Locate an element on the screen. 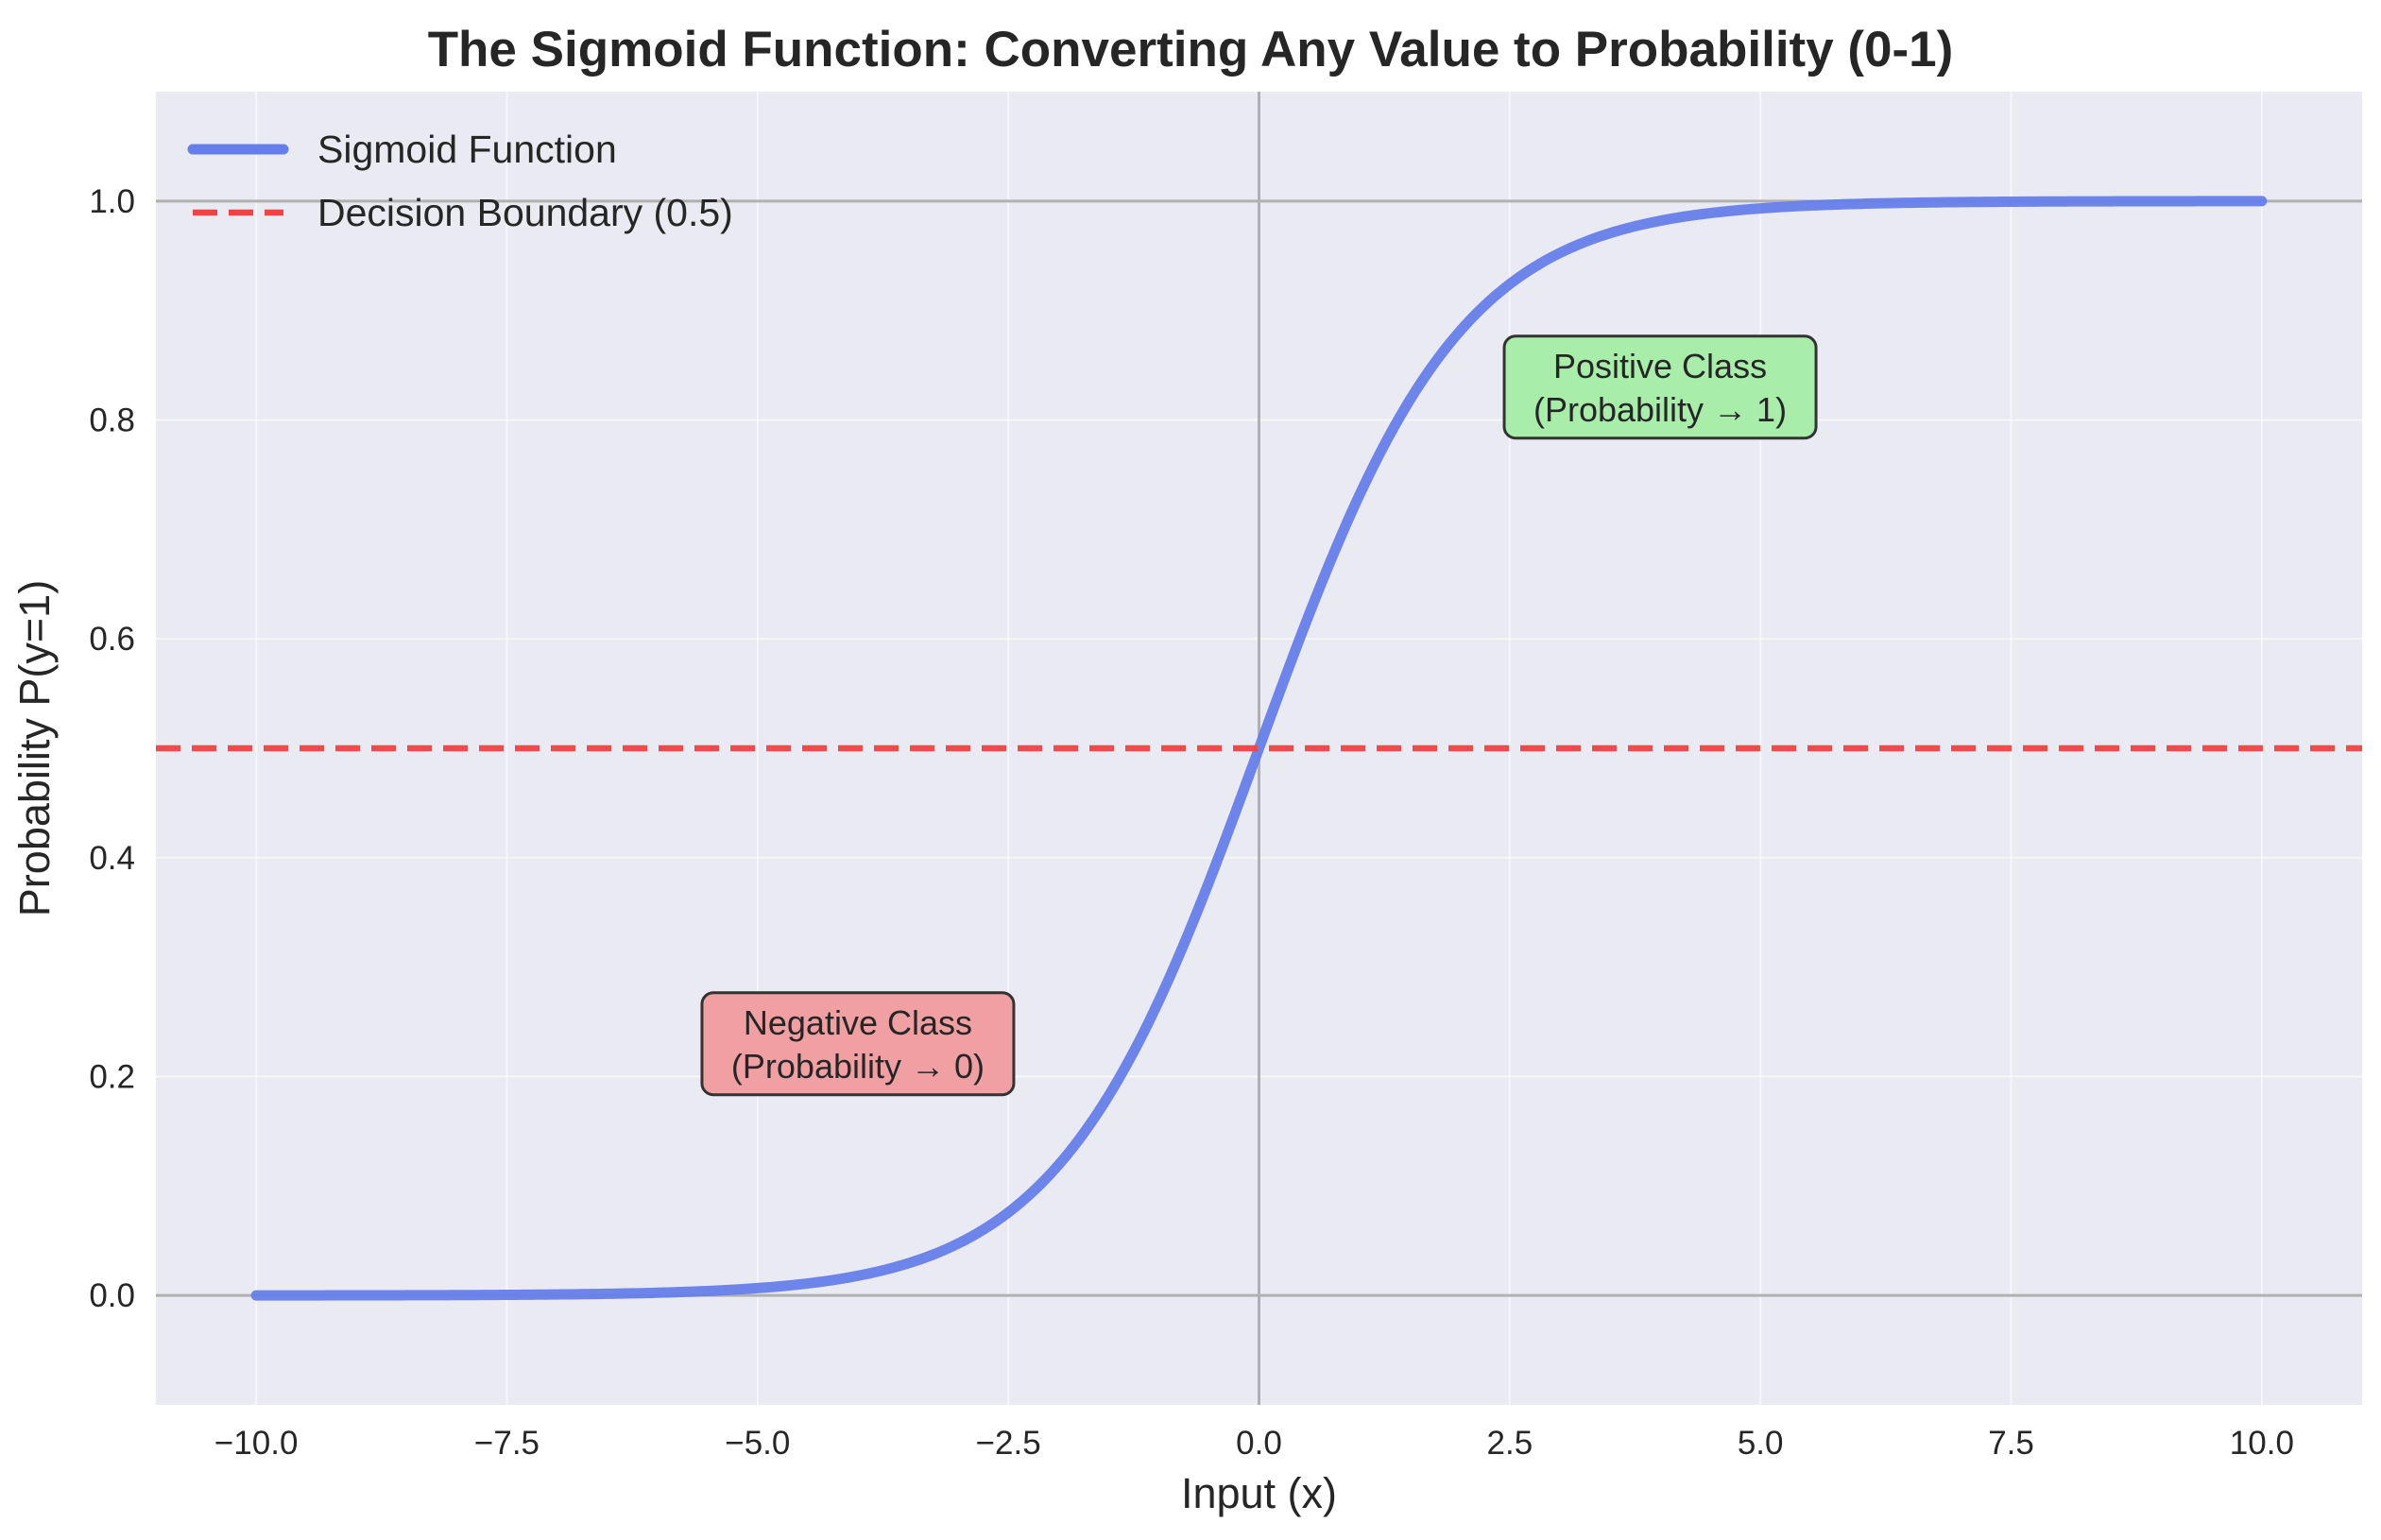 The width and height of the screenshot is (2381, 1540). x-tick-label: −7.5 is located at coordinates (507, 1444).